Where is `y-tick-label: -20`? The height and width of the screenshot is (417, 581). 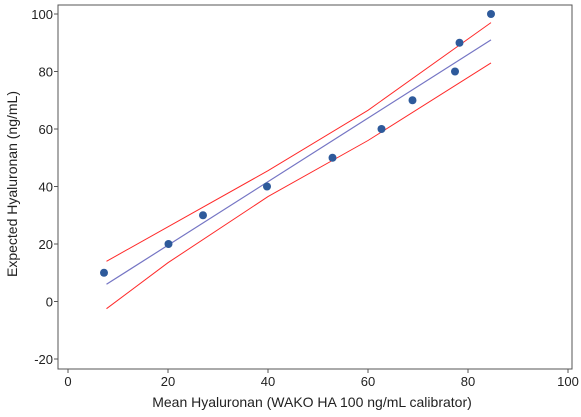
y-tick-label: -20 is located at coordinates (43, 359).